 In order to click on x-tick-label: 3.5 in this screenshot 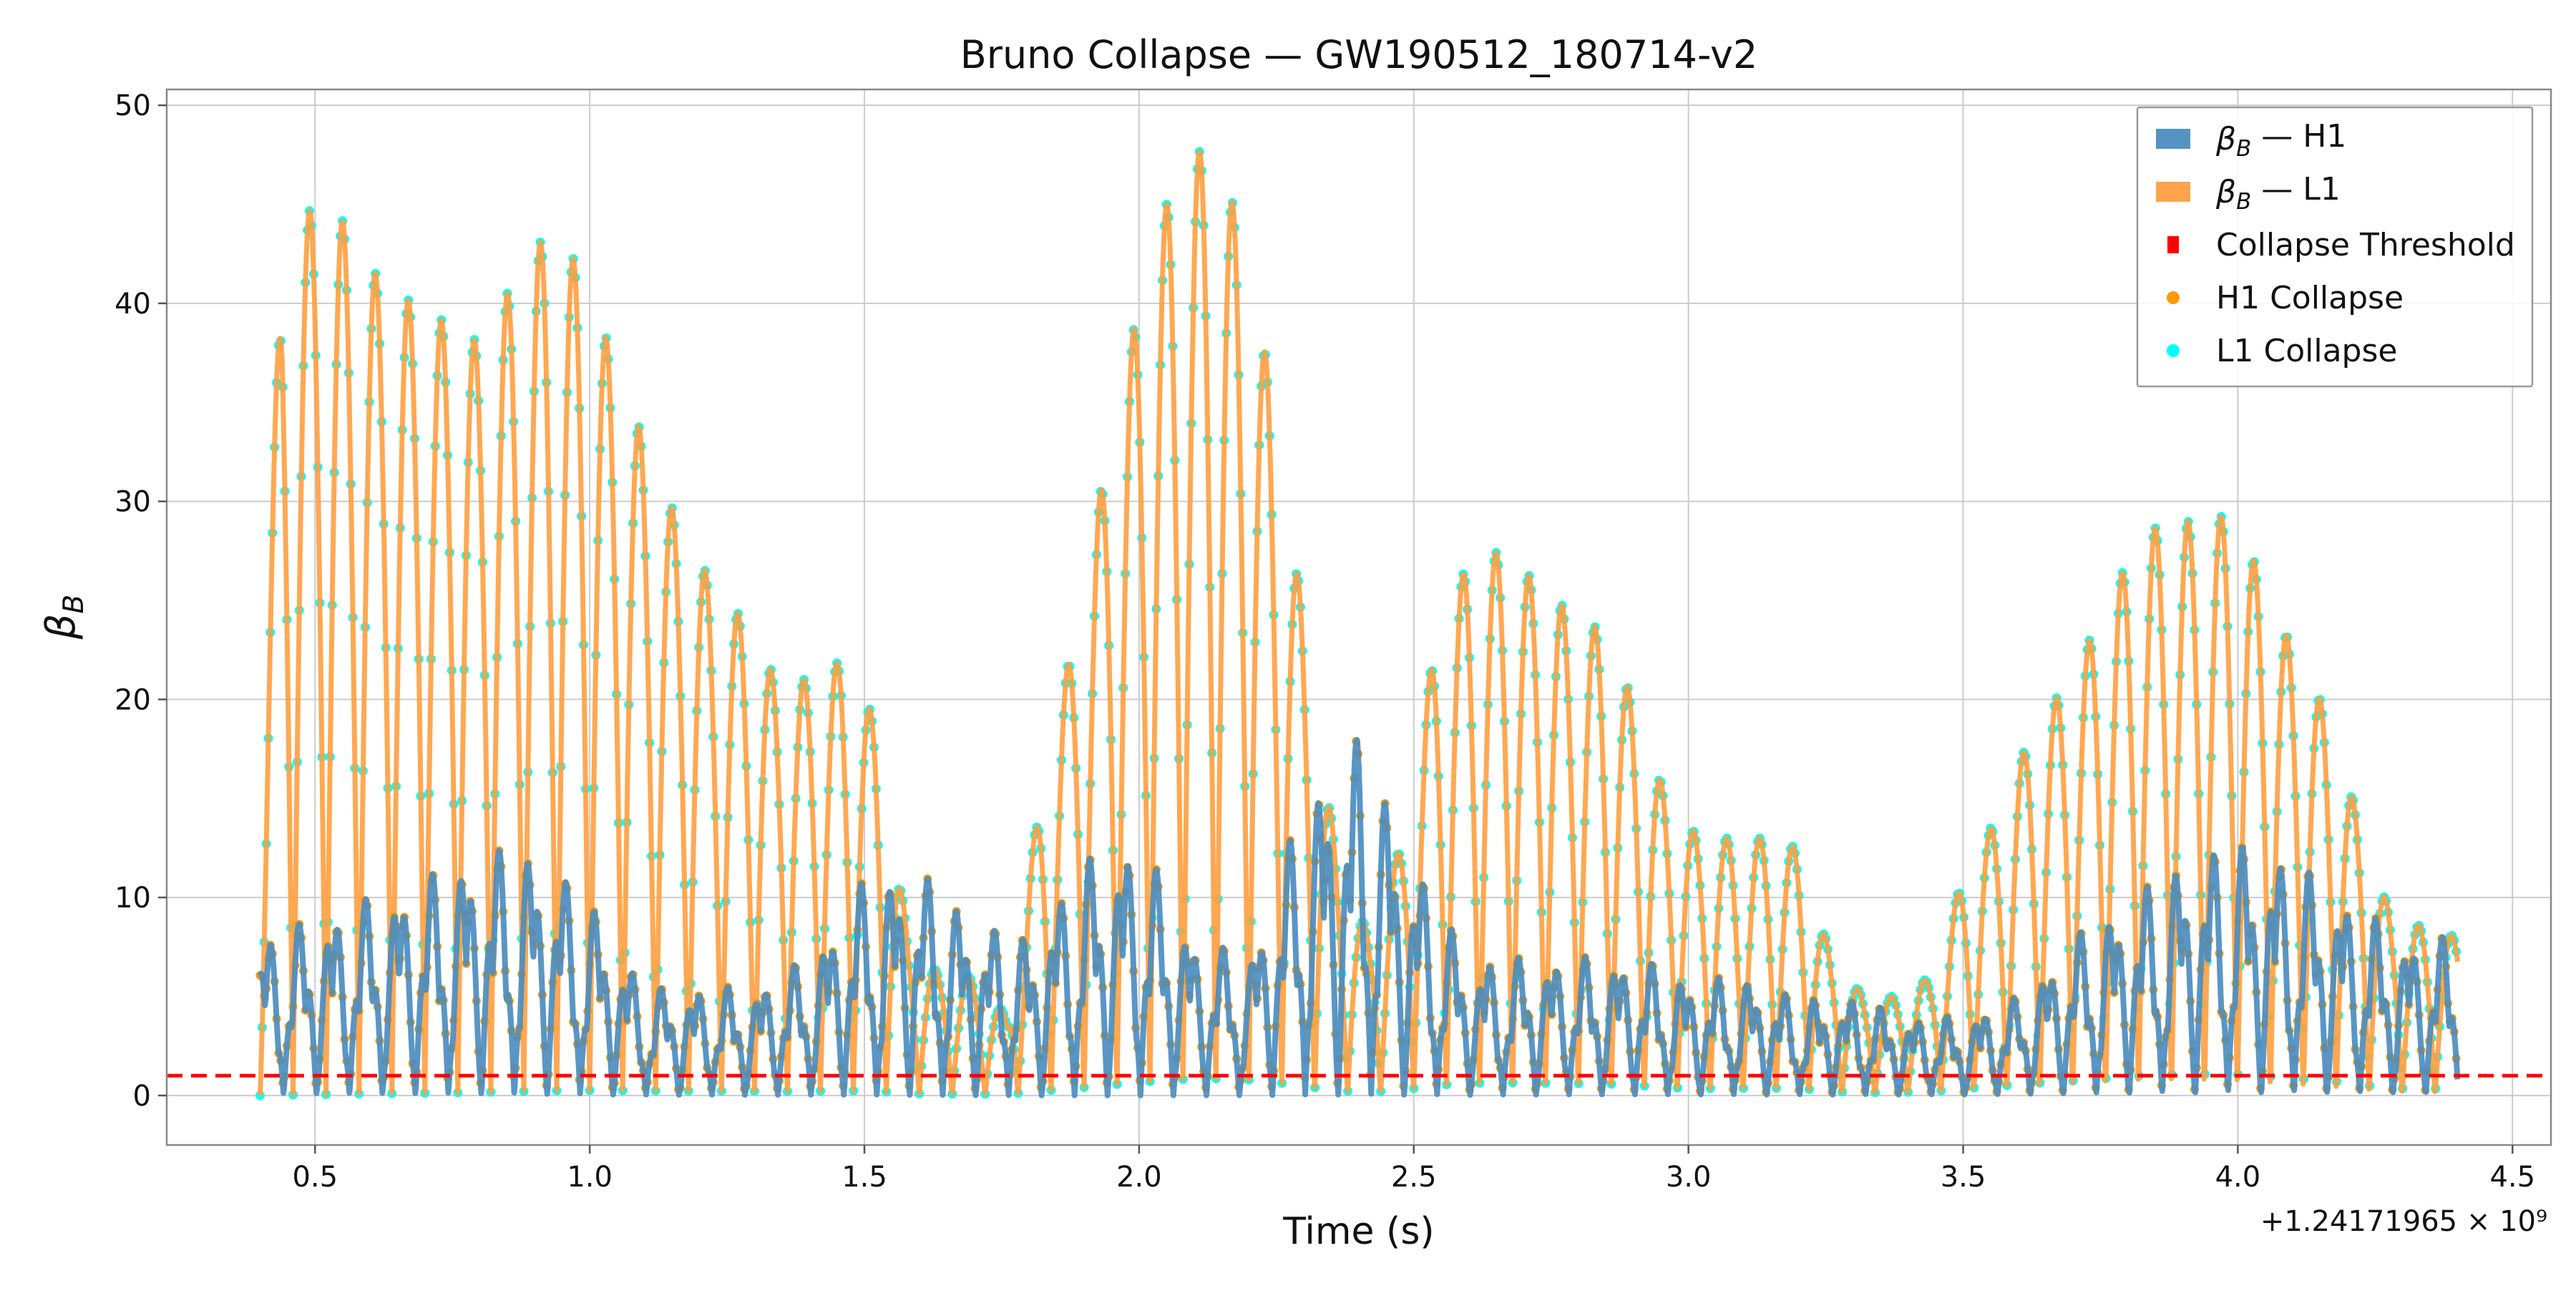, I will do `click(1963, 1177)`.